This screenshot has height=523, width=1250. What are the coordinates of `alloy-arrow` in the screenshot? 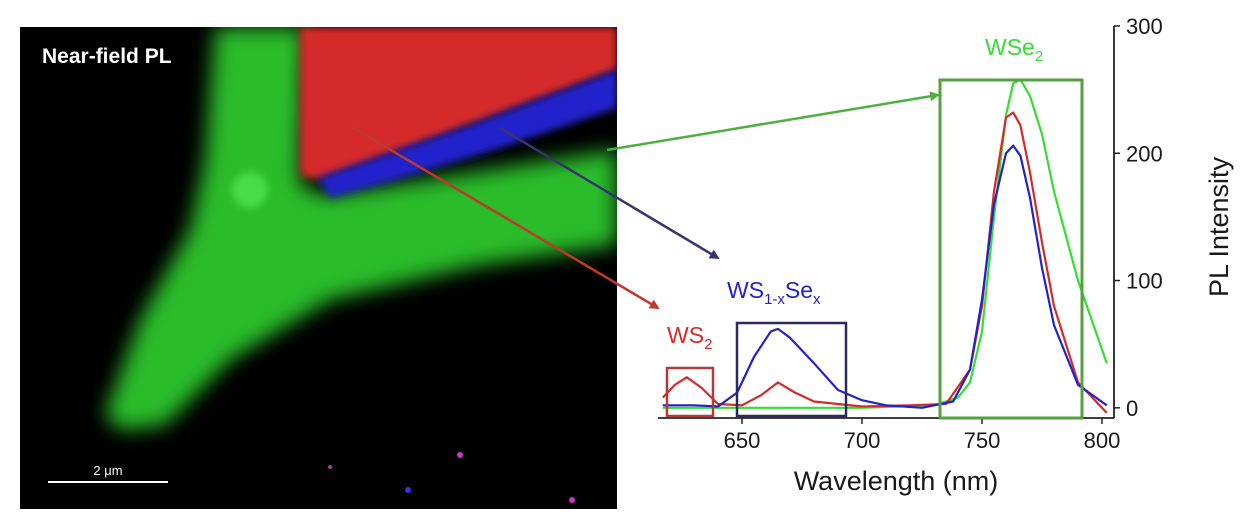 It's located at (609, 193).